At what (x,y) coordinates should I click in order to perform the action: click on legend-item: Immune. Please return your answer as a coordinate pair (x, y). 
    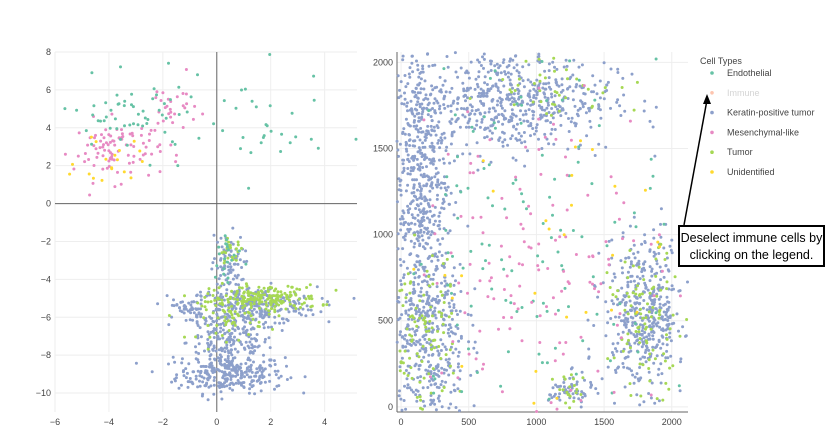
    Looking at the image, I should click on (735, 93).